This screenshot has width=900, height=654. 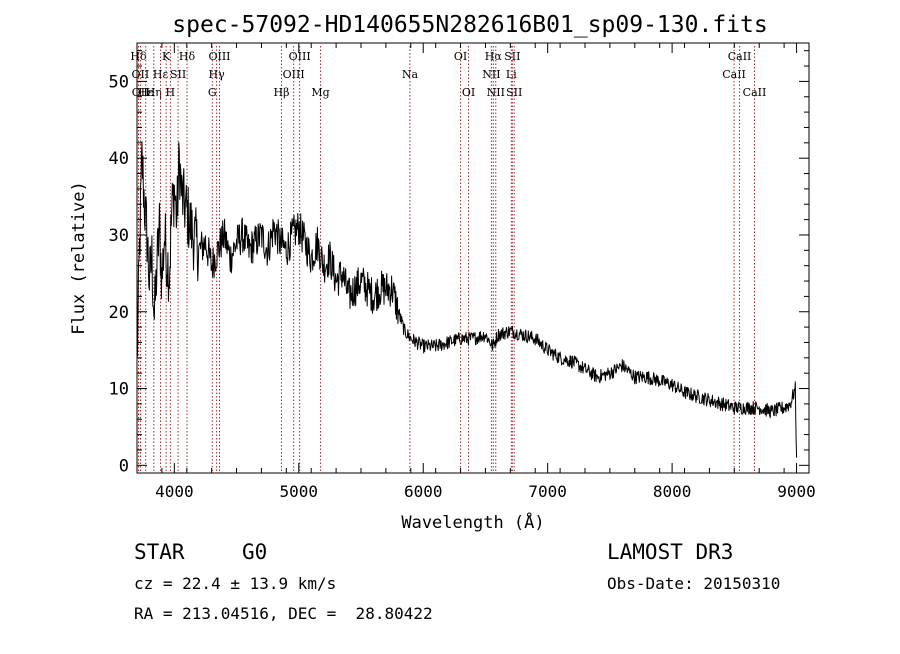 What do you see at coordinates (320, 92) in the screenshot?
I see `spectral-line-label-16: Mg` at bounding box center [320, 92].